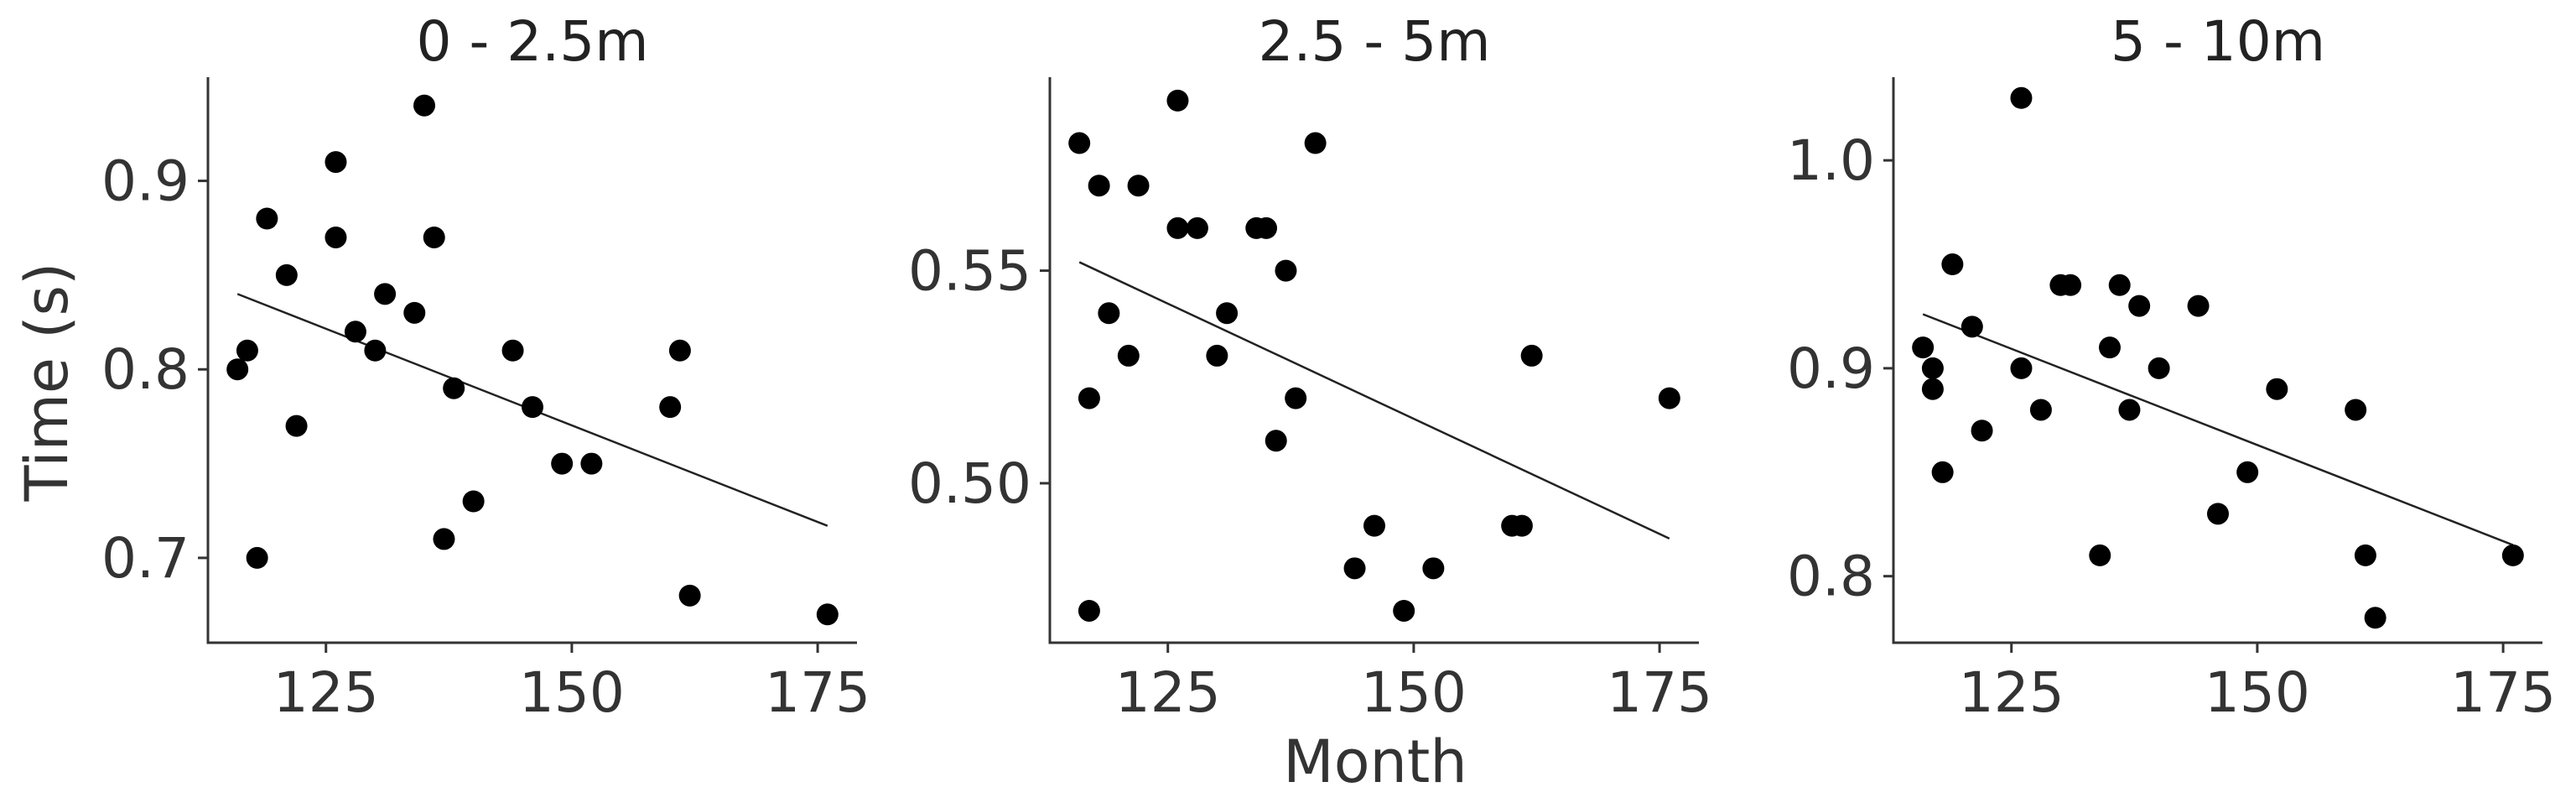 This screenshot has height=808, width=2576. What do you see at coordinates (2218, 41) in the screenshot?
I see `panel-title: 5 - 10m` at bounding box center [2218, 41].